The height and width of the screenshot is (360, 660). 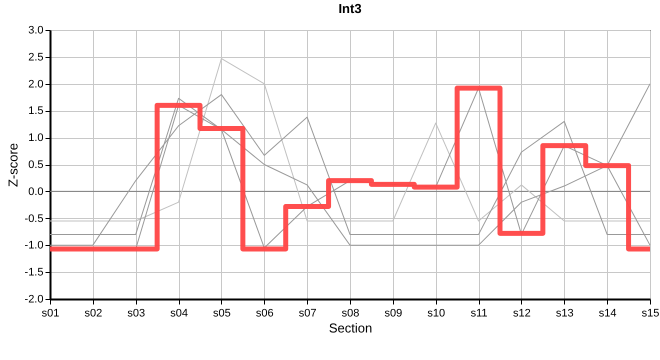 I want to click on y-tick-label: -1.0, so click(x=34, y=246).